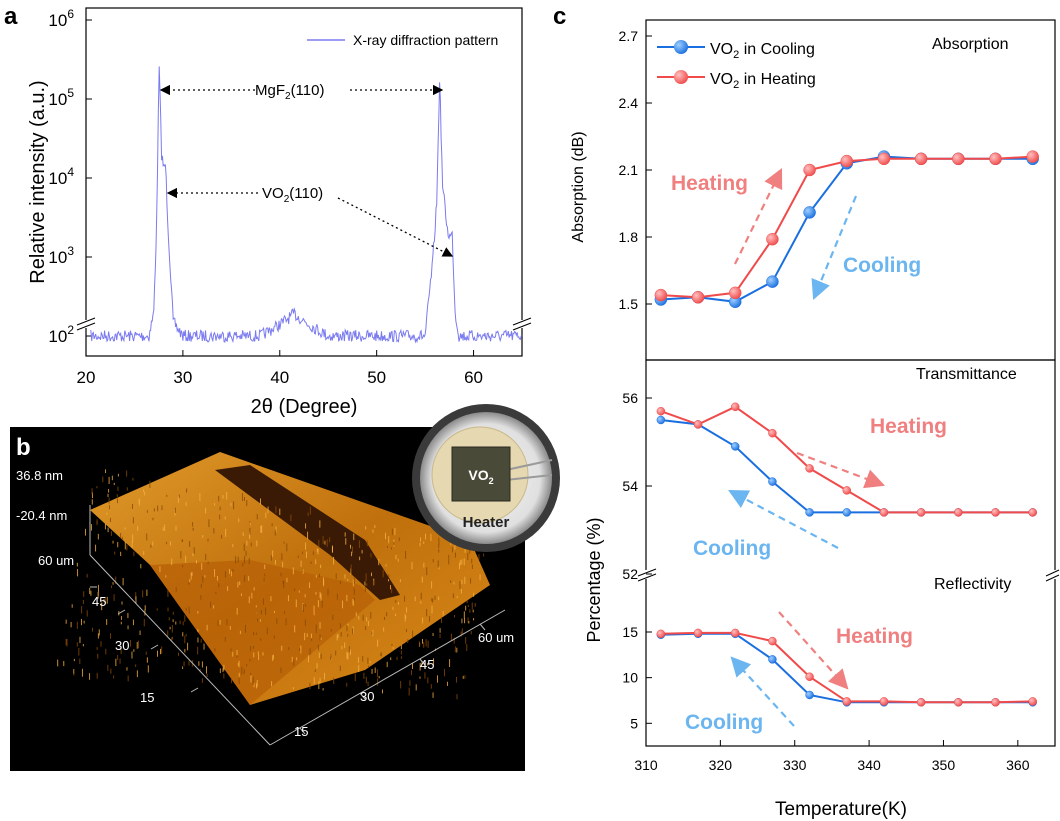  What do you see at coordinates (86, 377) in the screenshot?
I see `panel-a-x-tick-label: 20` at bounding box center [86, 377].